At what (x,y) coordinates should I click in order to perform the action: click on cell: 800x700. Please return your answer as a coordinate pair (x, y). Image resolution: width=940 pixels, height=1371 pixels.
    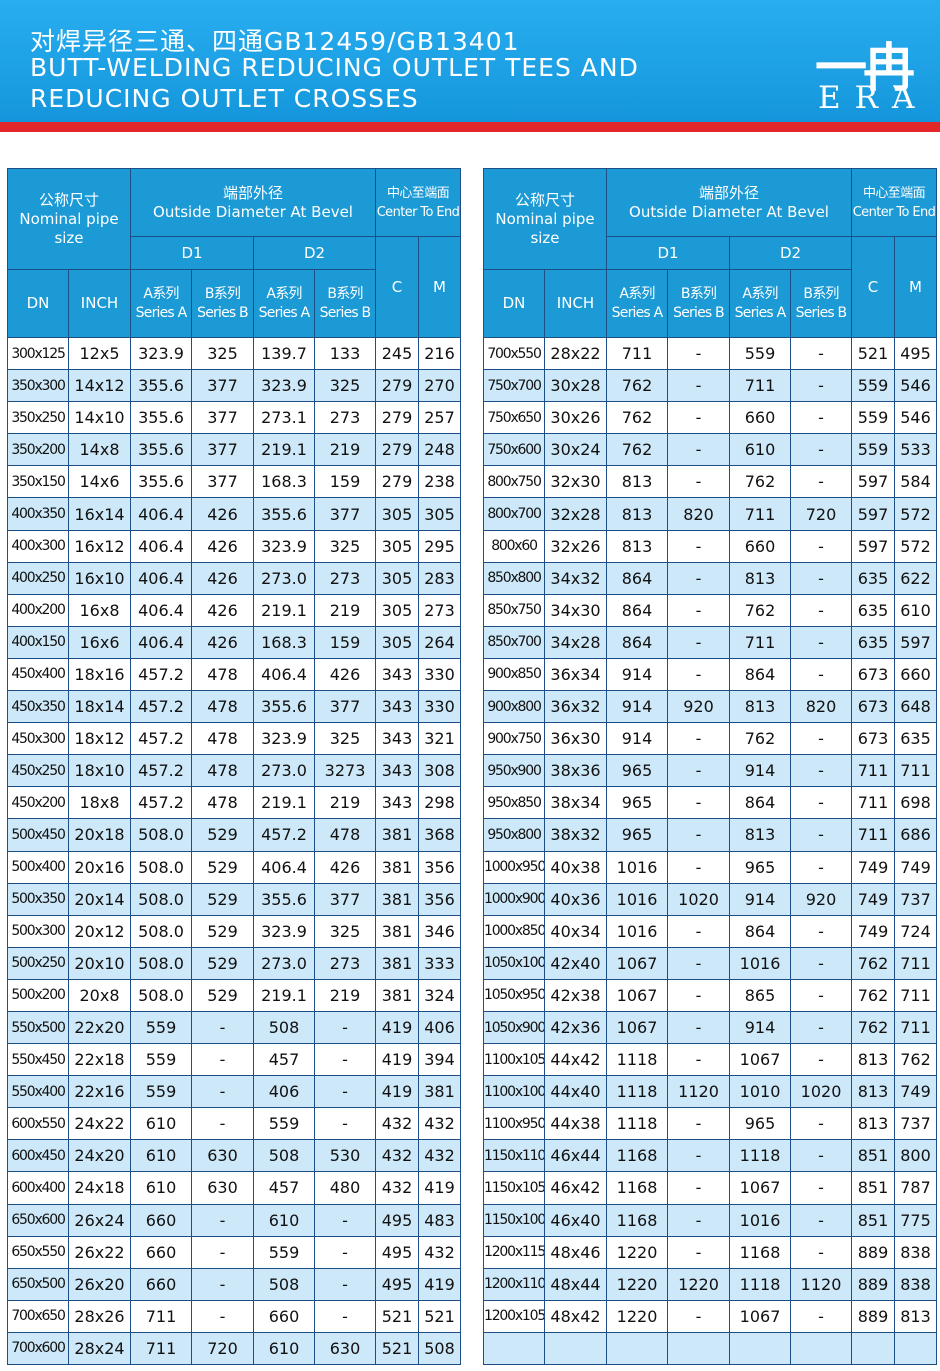
    Looking at the image, I should click on (514, 514).